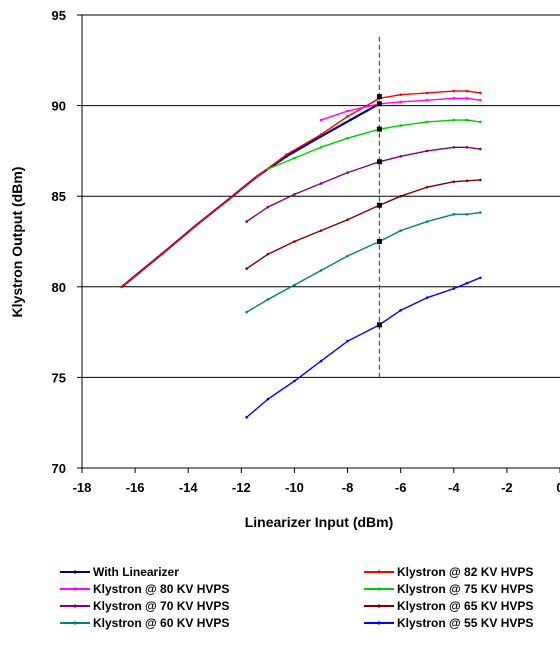 Image resolution: width=560 pixels, height=645 pixels. I want to click on legend-label: Klystron @ 82 KV HVPS, so click(465, 572).